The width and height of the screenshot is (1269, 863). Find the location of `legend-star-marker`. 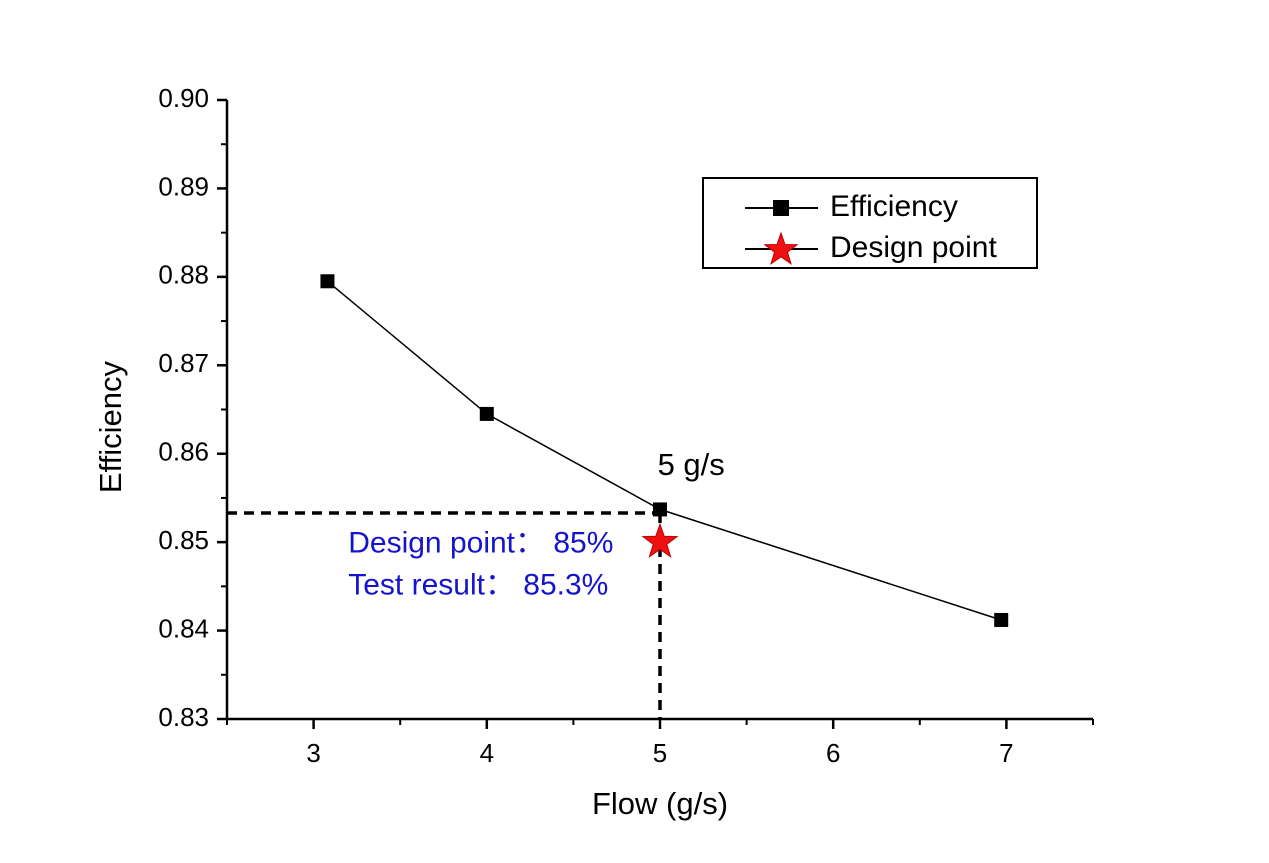

legend-star-marker is located at coordinates (781, 248).